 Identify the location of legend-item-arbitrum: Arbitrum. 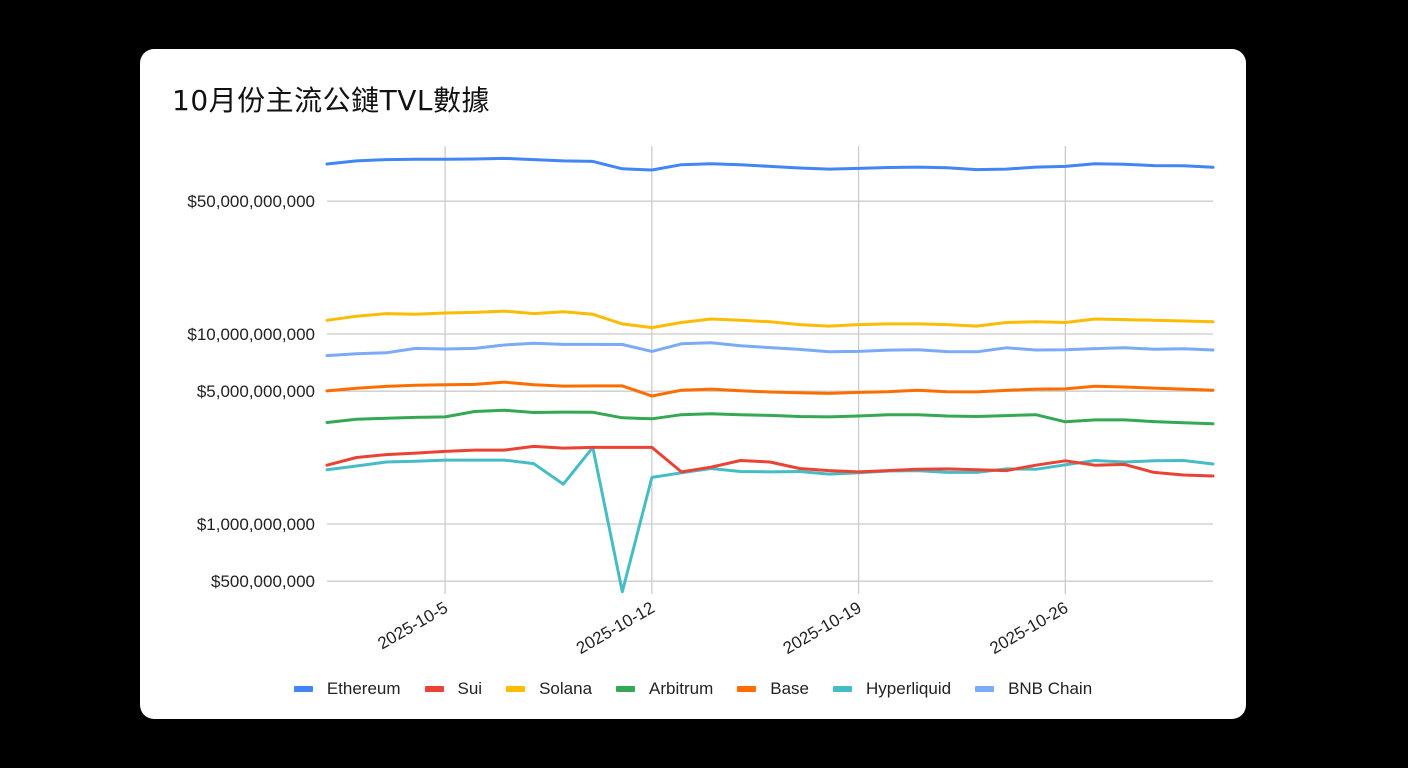
(664, 689).